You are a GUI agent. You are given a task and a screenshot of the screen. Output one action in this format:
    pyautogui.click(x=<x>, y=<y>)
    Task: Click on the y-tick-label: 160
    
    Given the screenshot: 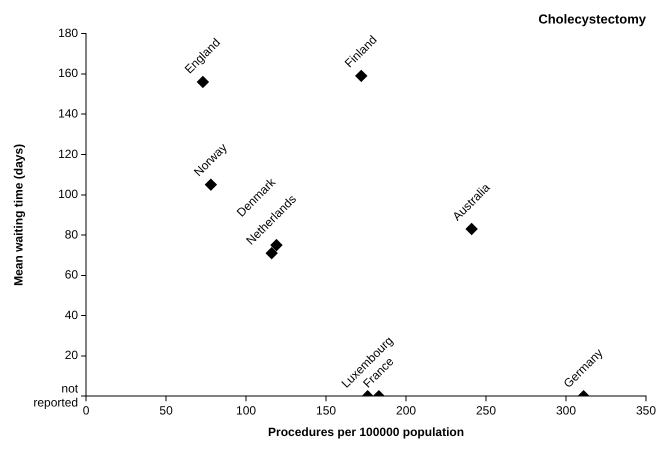 What is the action you would take?
    pyautogui.click(x=68, y=73)
    